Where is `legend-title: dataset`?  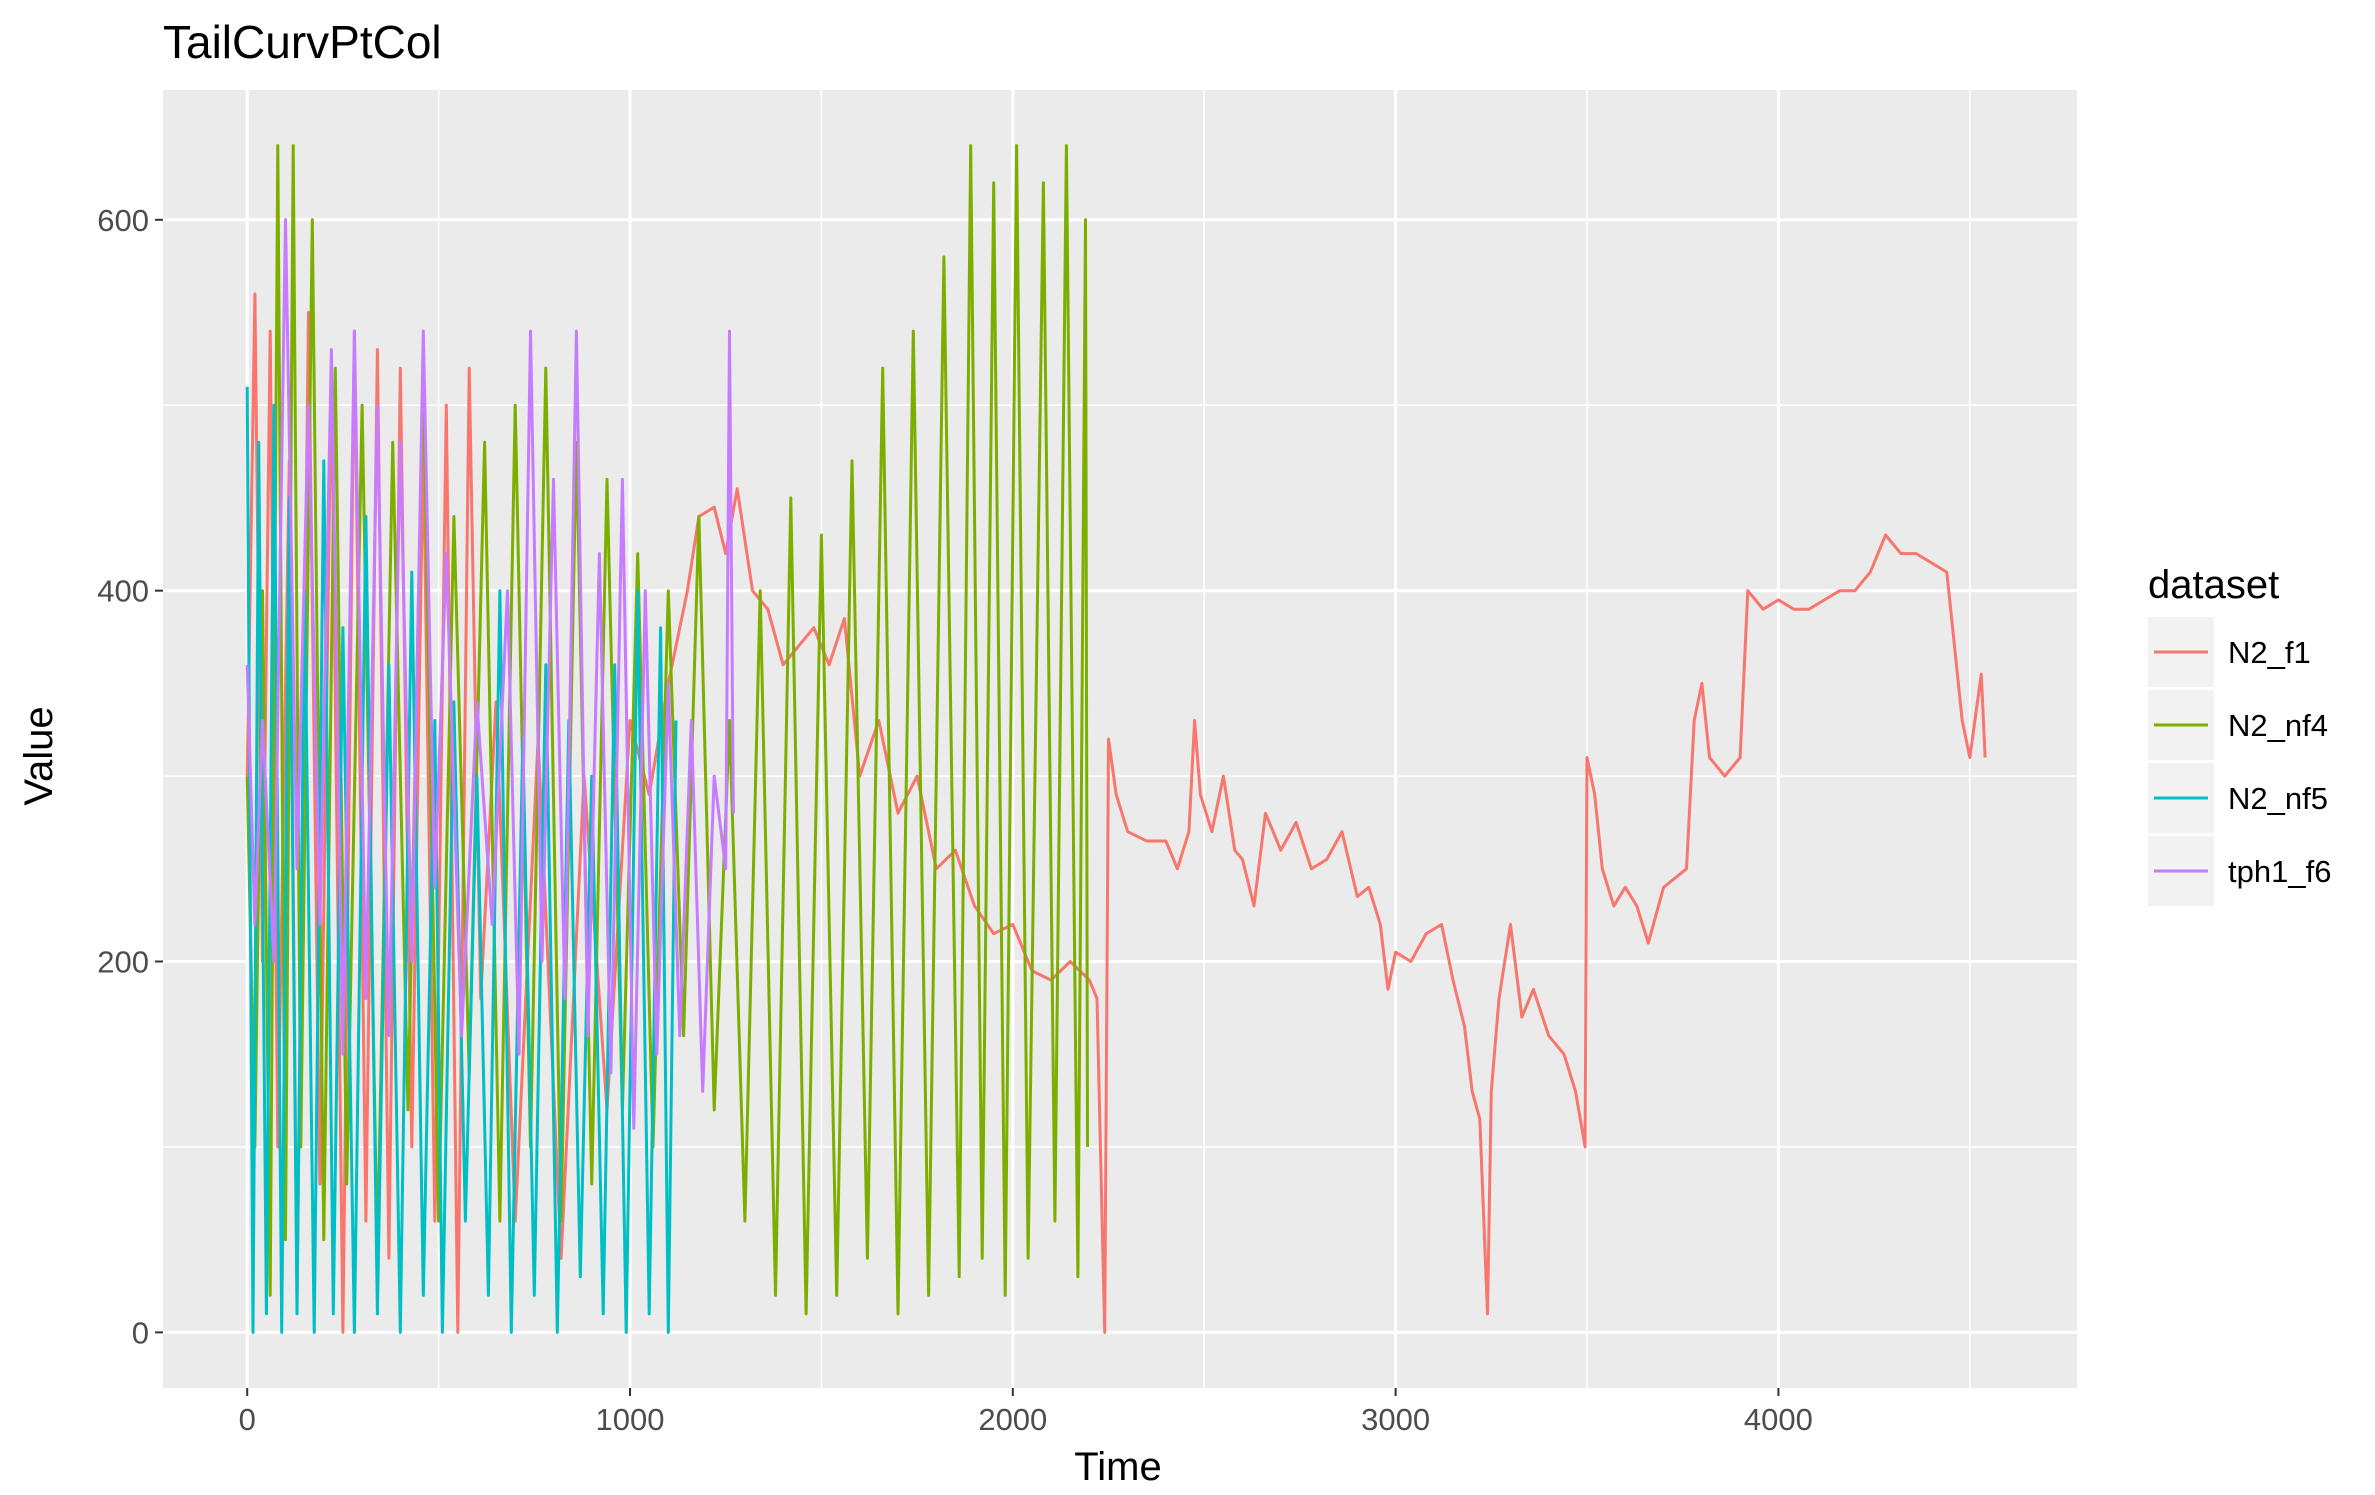
legend-title: dataset is located at coordinates (2213, 585).